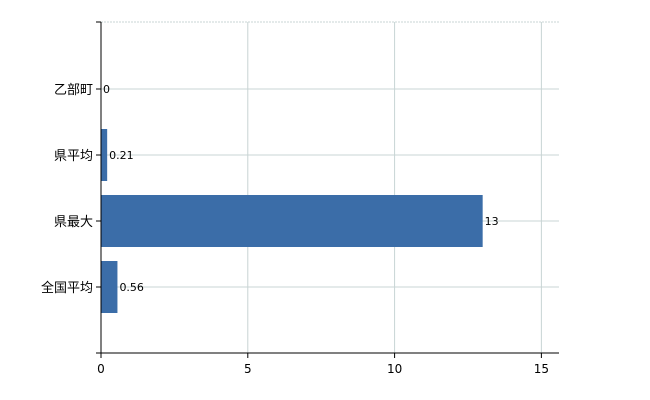  I want to click on data-label-0: 0, so click(106, 89).